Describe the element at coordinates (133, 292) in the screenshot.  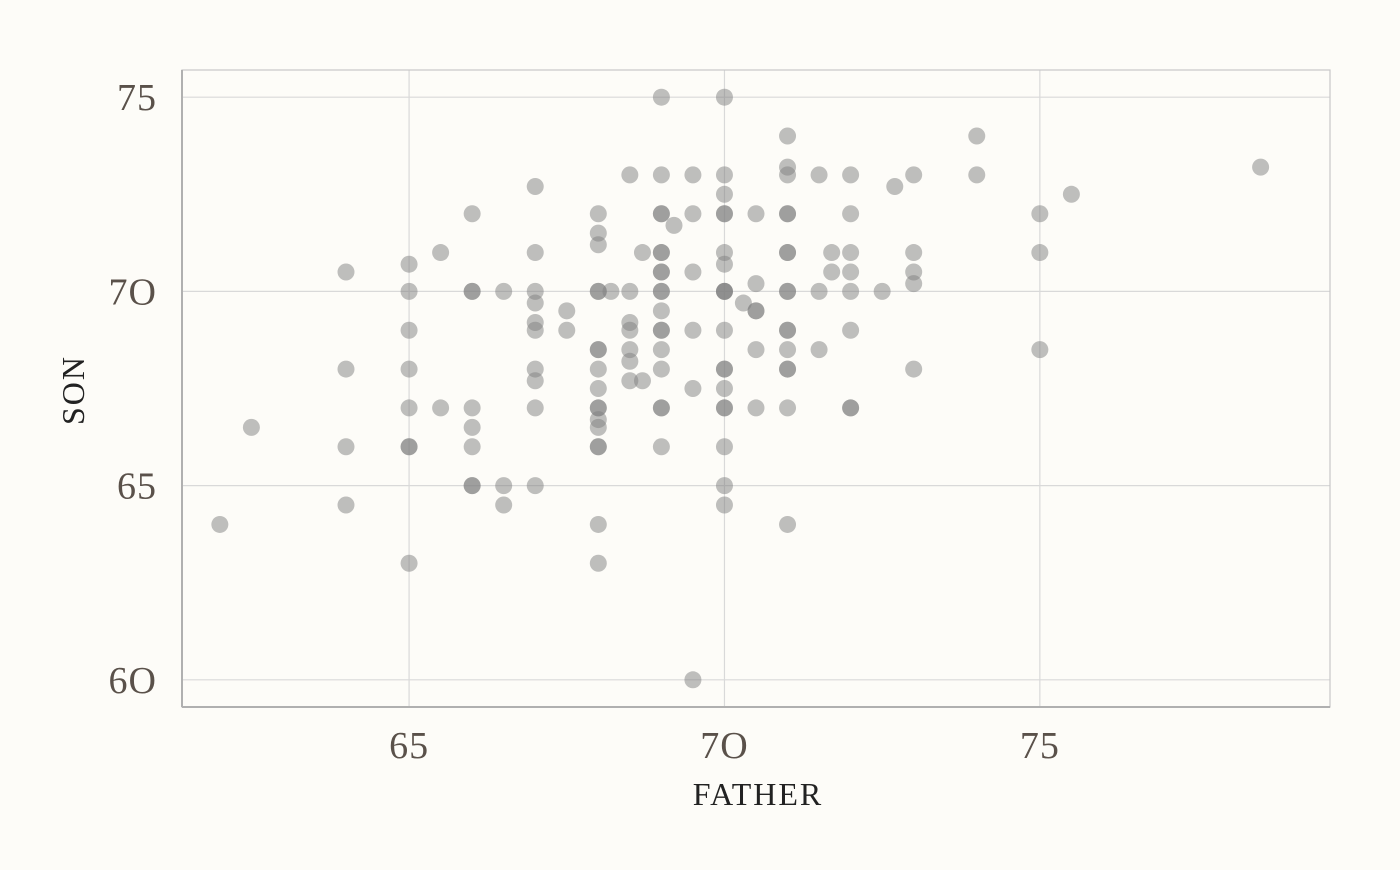
I see `y-tick-label: 7O` at that location.